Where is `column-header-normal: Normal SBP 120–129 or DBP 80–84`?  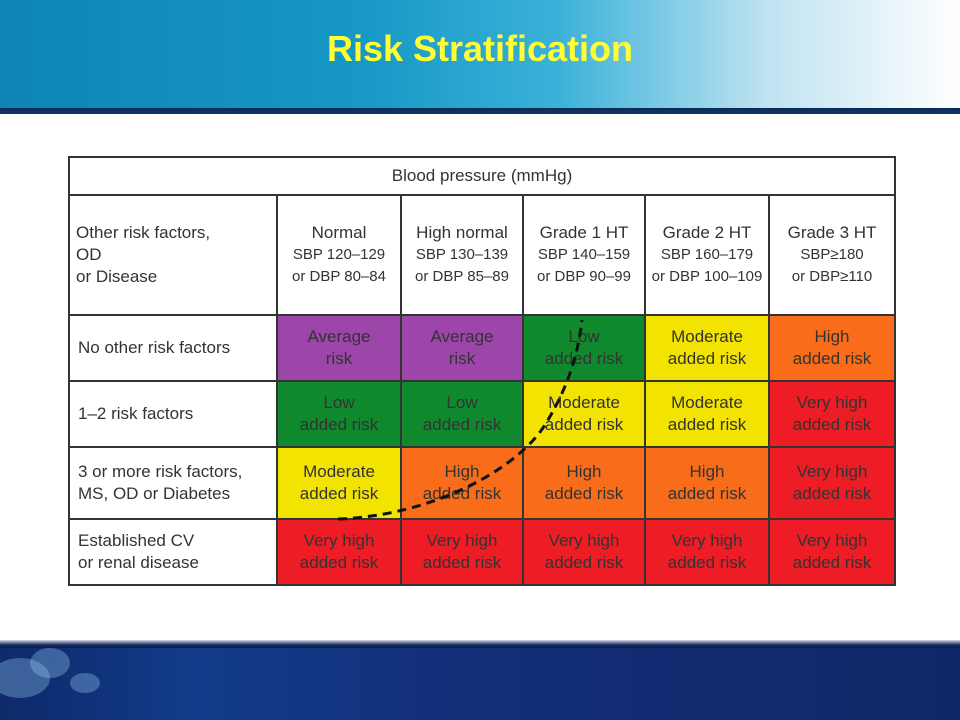
column-header-normal: Normal SBP 120–129 or DBP 80–84 is located at coordinates (339, 255).